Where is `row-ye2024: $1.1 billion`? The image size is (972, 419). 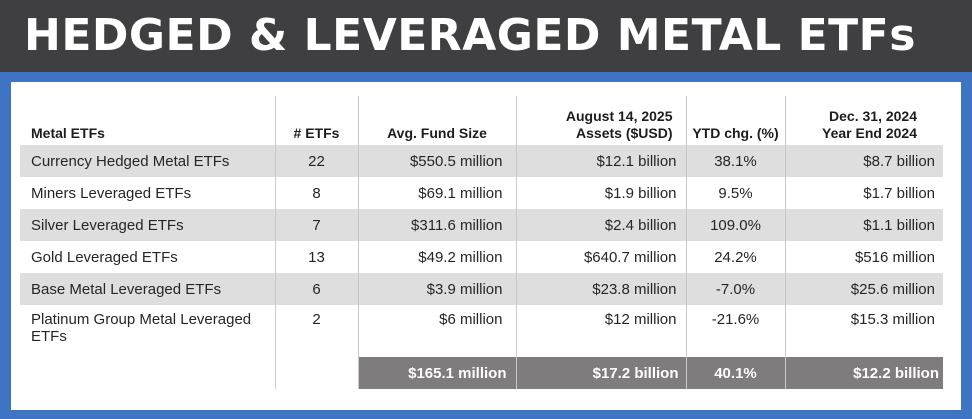
row-ye2024: $1.1 billion is located at coordinates (864, 225).